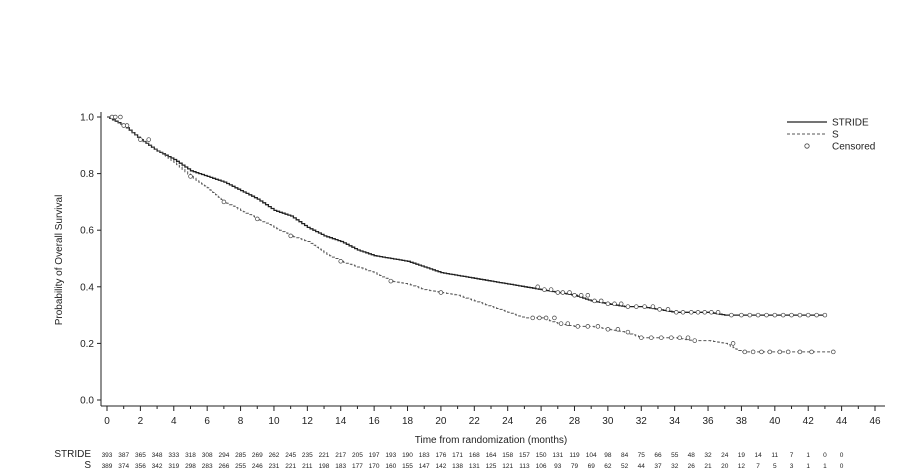 The width and height of the screenshot is (908, 476). I want to click on y-tick-label: 0.0, so click(87, 401).